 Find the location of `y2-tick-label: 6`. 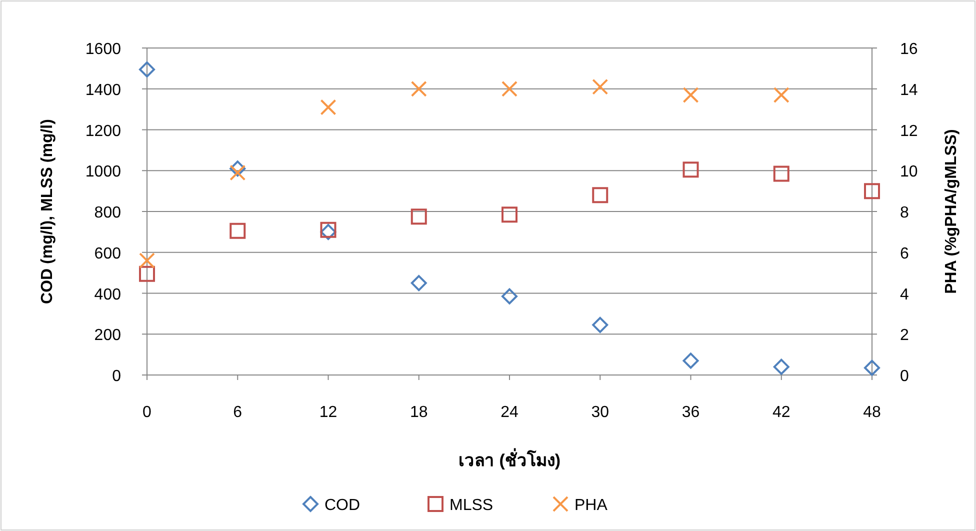

y2-tick-label: 6 is located at coordinates (904, 253).